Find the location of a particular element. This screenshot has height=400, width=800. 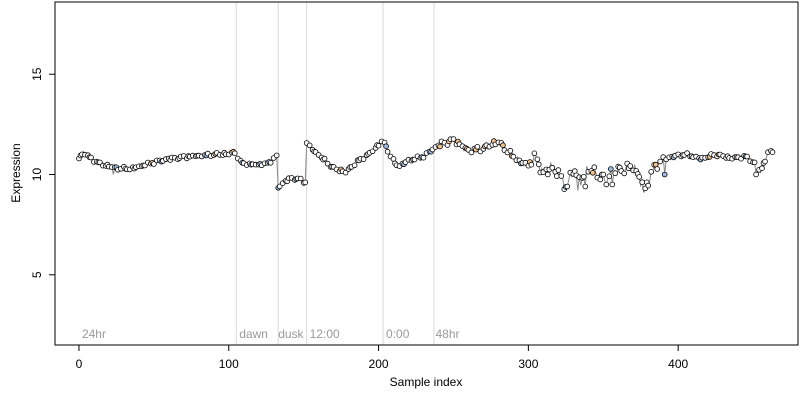

annotation-label: 48hr is located at coordinates (447, 334).